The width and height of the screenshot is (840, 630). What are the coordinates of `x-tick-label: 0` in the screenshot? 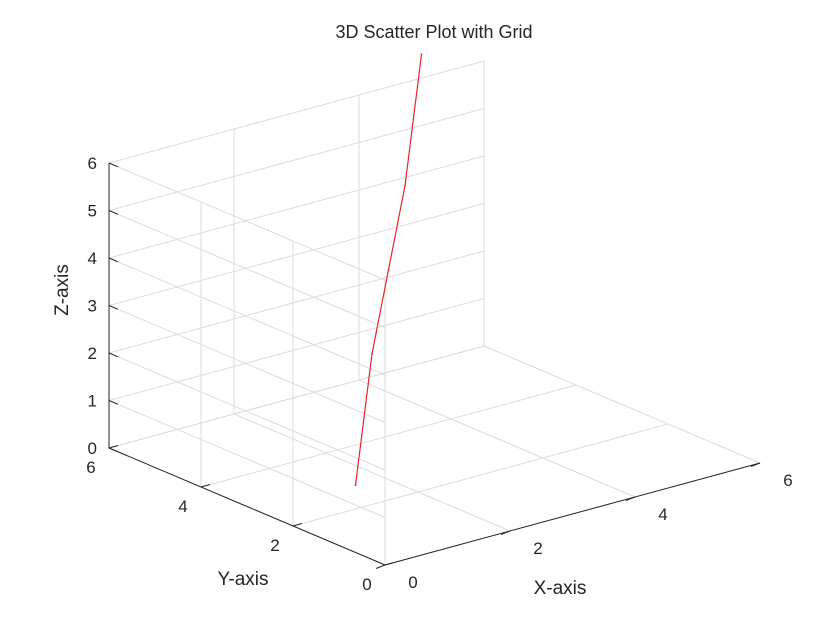 It's located at (412, 582).